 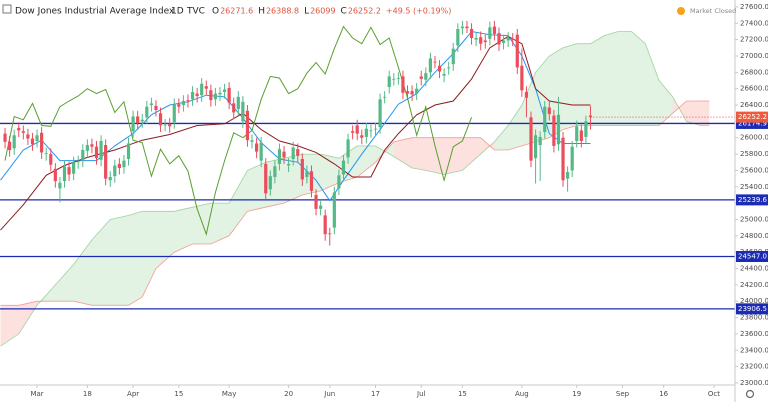 What do you see at coordinates (236, 11) in the screenshot?
I see `ohlc-value: 26271.6` at bounding box center [236, 11].